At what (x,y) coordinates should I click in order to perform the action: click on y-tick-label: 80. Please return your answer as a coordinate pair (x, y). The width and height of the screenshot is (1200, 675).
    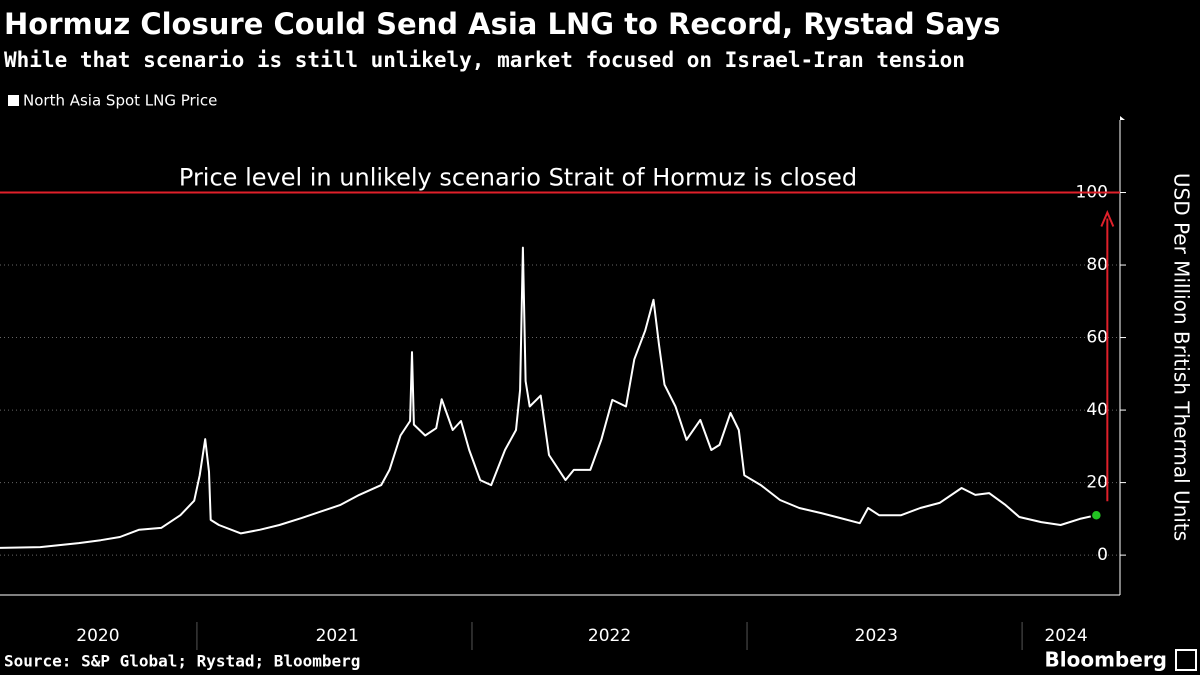
    Looking at the image, I should click on (1097, 265).